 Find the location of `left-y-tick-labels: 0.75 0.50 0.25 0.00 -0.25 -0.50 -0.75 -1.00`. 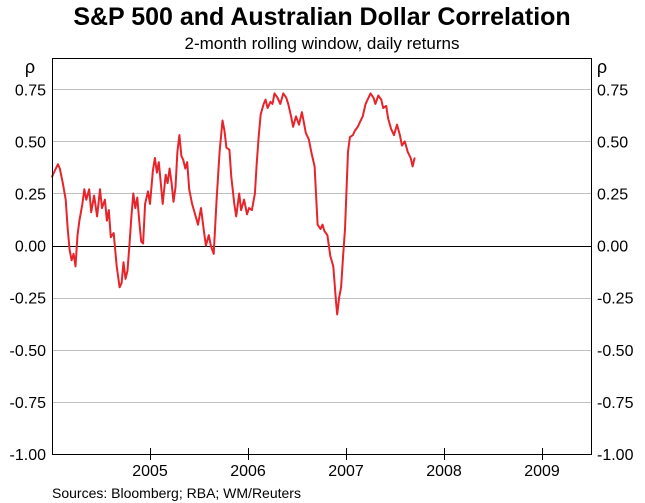

left-y-tick-labels: 0.75 0.50 0.25 0.00 -0.25 -0.50 -0.75 -1.00 is located at coordinates (28, 273).